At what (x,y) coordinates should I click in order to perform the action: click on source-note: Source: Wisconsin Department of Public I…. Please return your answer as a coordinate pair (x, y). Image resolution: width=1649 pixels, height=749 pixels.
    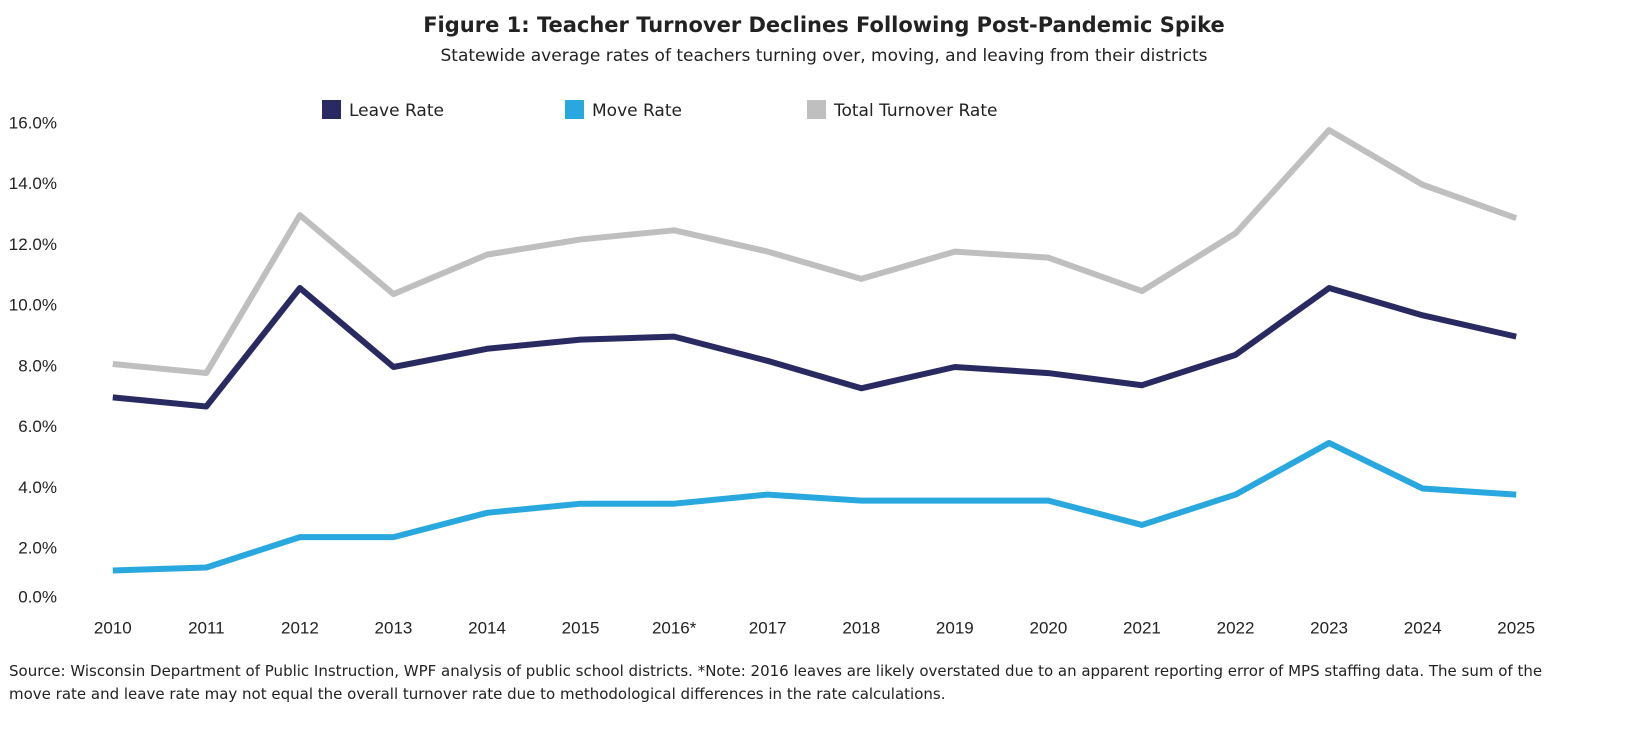
    Looking at the image, I should click on (776, 682).